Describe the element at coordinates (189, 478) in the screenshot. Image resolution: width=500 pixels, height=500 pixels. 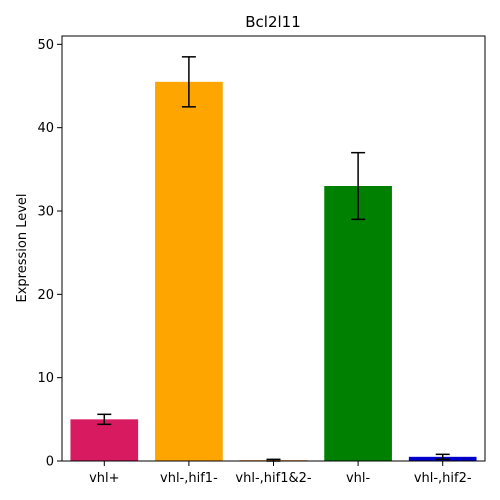
I see `x-tick-label-1: vhl-,hif1-` at that location.